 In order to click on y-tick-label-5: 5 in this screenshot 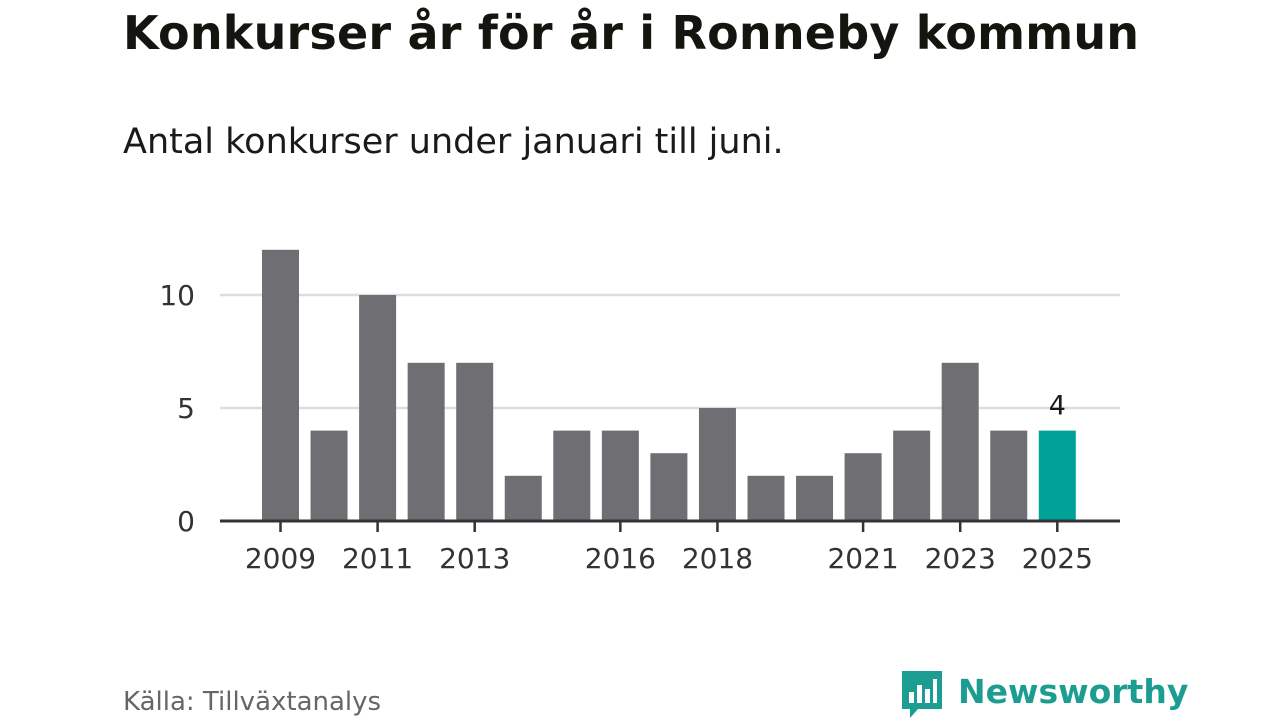, I will do `click(186, 408)`.